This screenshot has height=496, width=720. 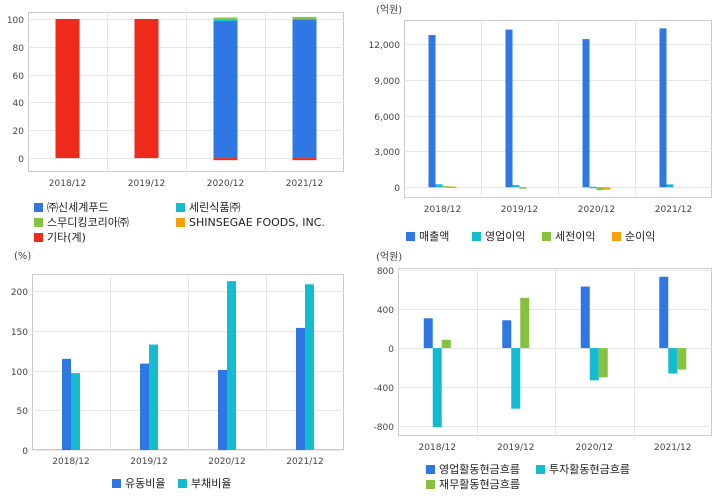 I want to click on legend-label: 영업이익, so click(x=505, y=236).